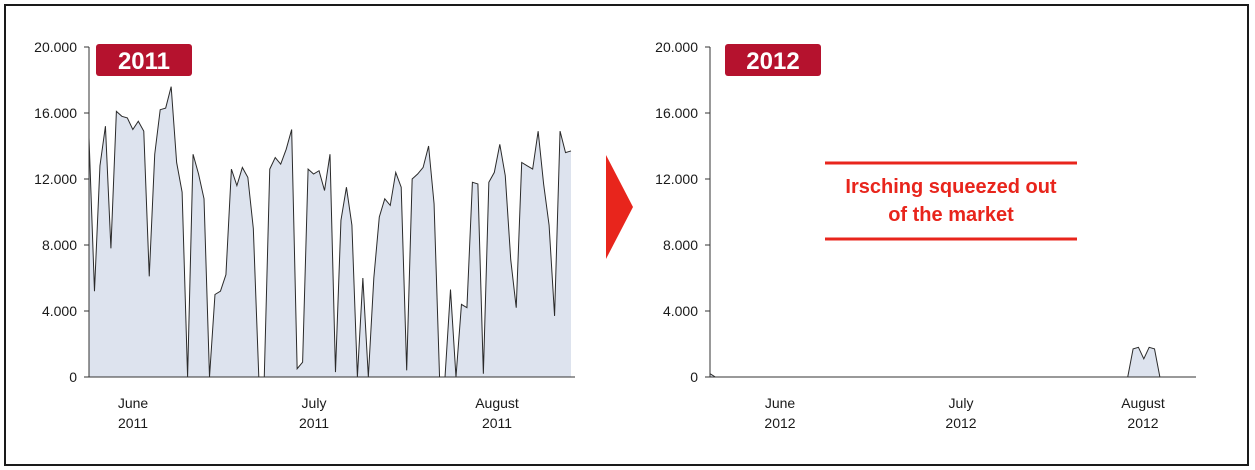 The width and height of the screenshot is (1255, 470). I want to click on annotation-text: of the market, so click(951, 215).